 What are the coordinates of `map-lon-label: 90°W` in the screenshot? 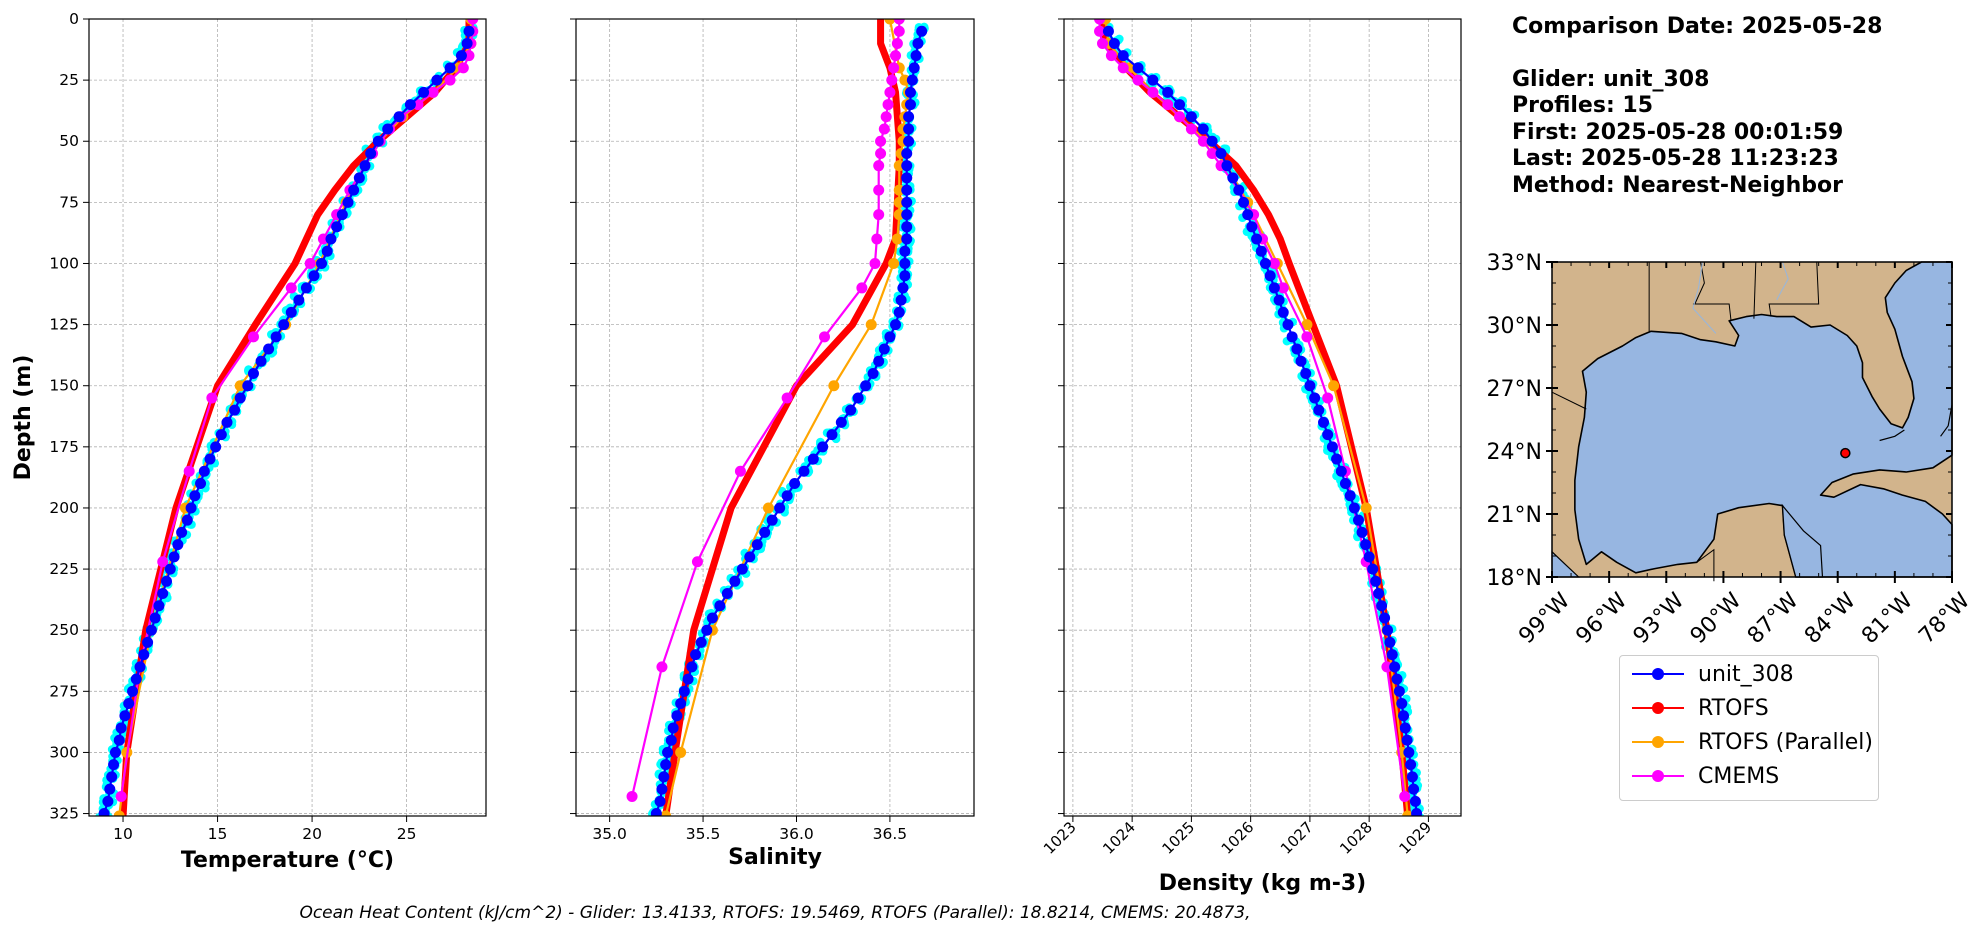 It's located at (1716, 618).